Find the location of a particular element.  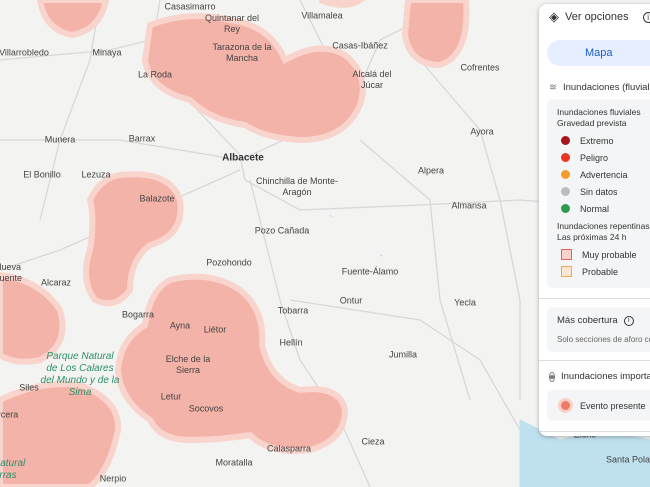

event-label: Evento presente is located at coordinates (613, 405).